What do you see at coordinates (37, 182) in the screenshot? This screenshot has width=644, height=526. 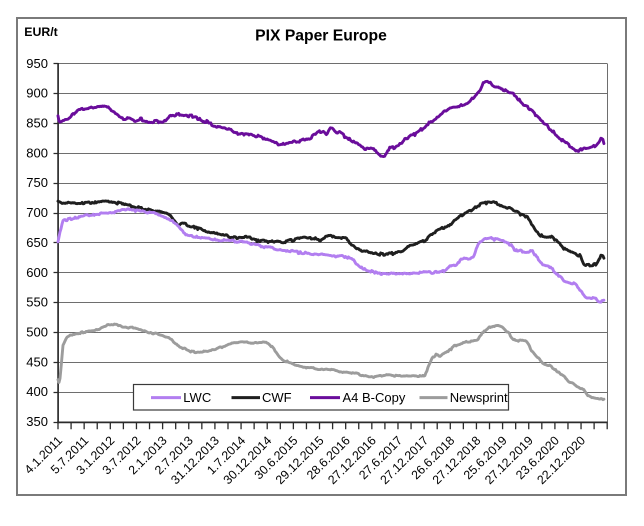 I see `svg-text: 750` at bounding box center [37, 182].